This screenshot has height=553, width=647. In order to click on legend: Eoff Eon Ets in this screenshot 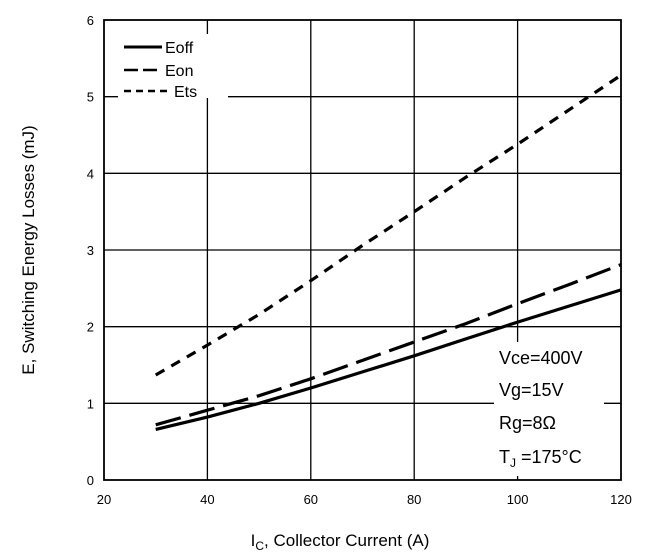, I will do `click(173, 67)`.